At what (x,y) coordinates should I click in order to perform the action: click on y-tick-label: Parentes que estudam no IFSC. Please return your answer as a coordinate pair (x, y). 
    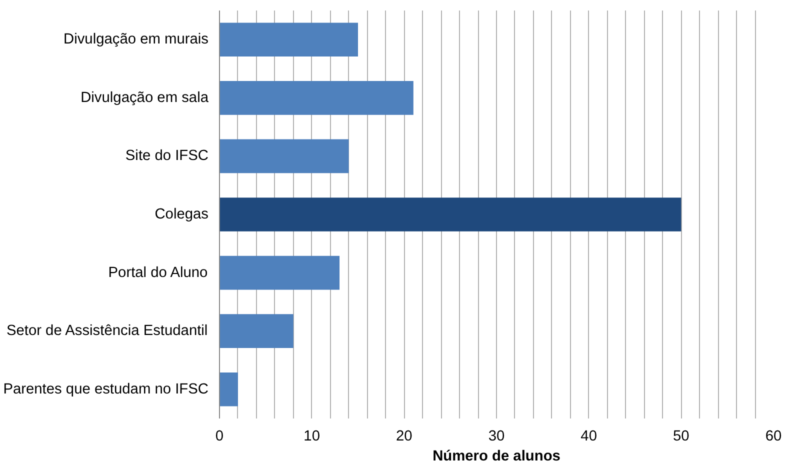
    Looking at the image, I should click on (106, 389).